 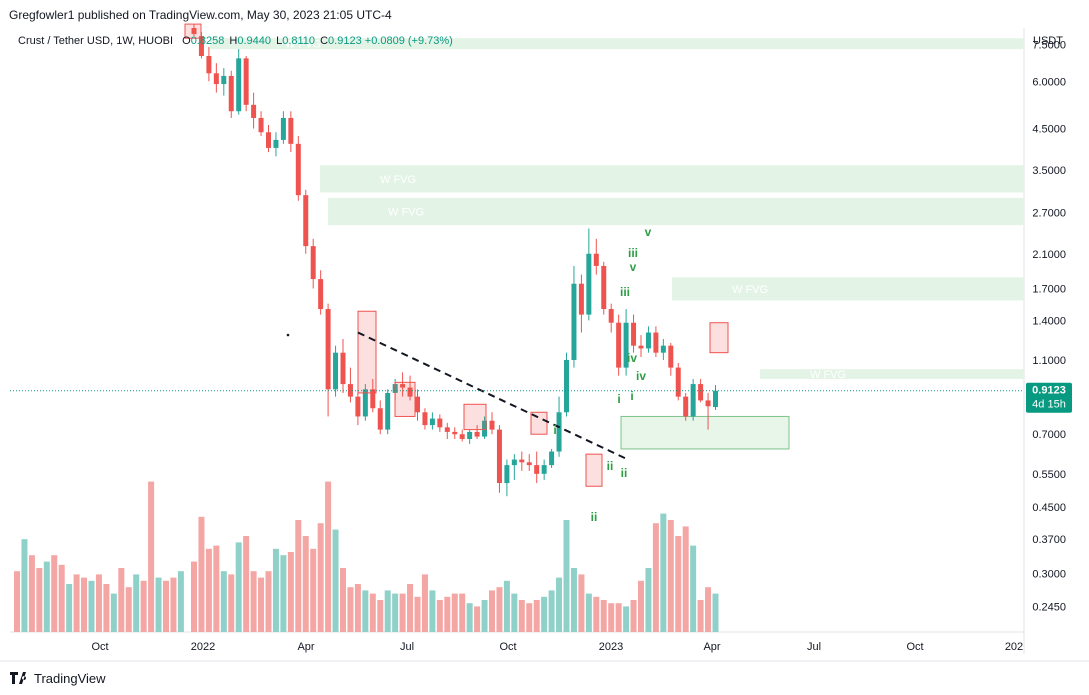 What do you see at coordinates (1048, 41) in the screenshot?
I see `currency-label: USDT` at bounding box center [1048, 41].